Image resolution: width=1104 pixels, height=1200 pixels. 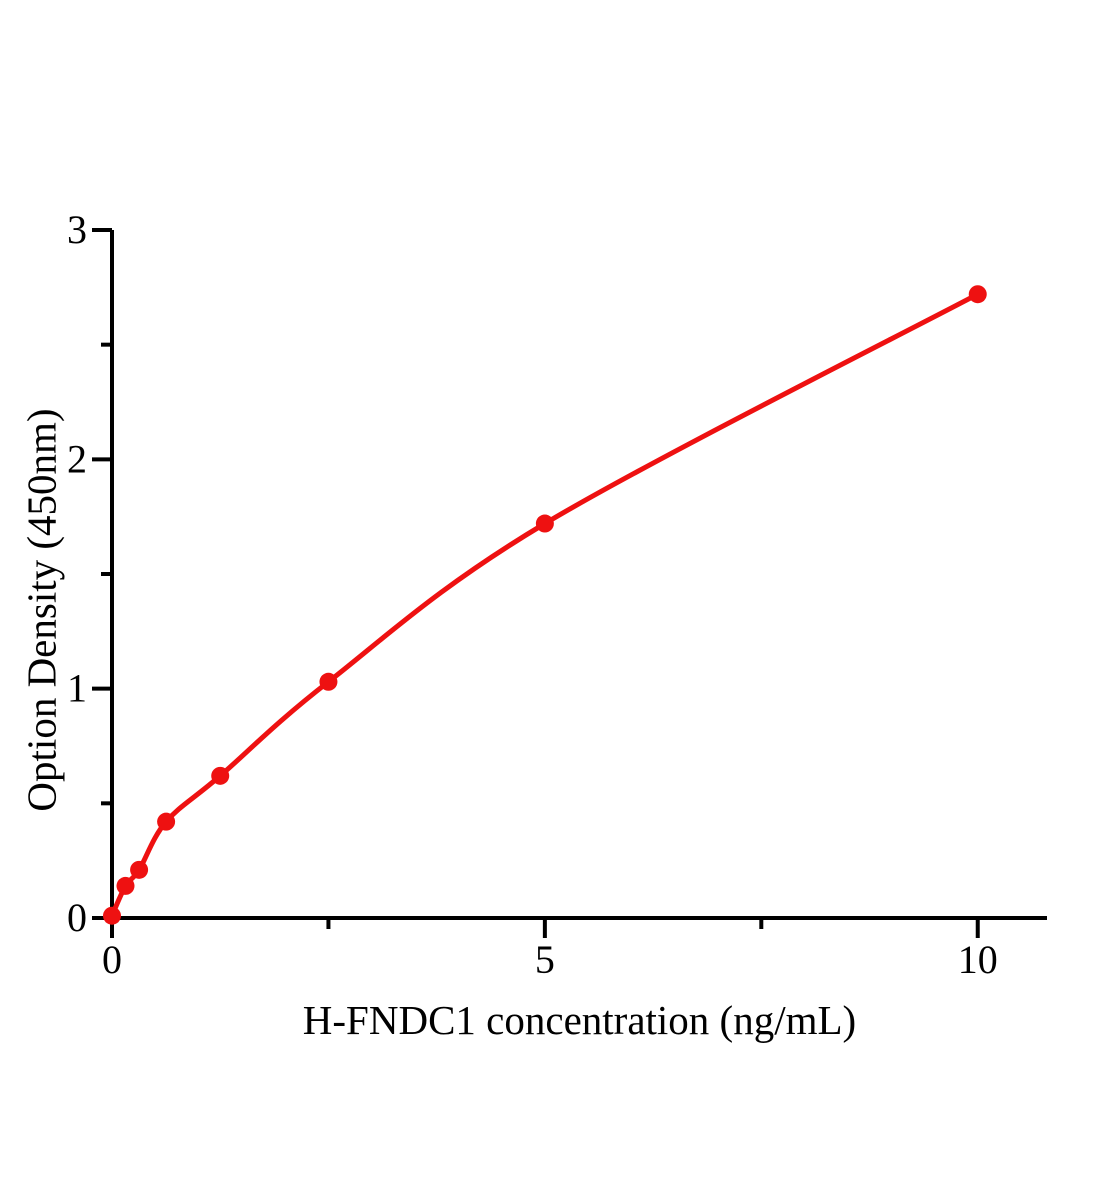 I want to click on data-point-0.156, so click(x=125, y=885).